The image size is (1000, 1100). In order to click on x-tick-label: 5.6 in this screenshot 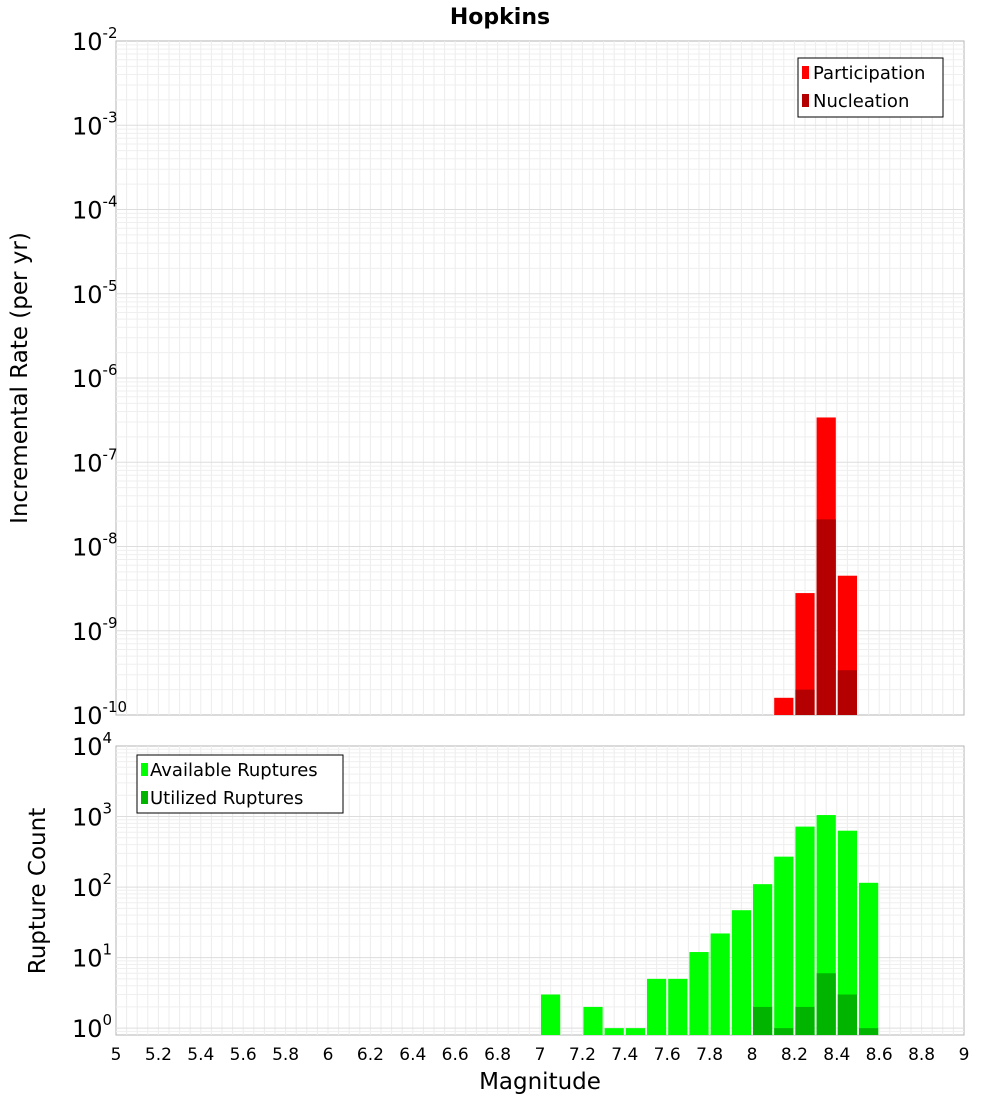, I will do `click(243, 1055)`.